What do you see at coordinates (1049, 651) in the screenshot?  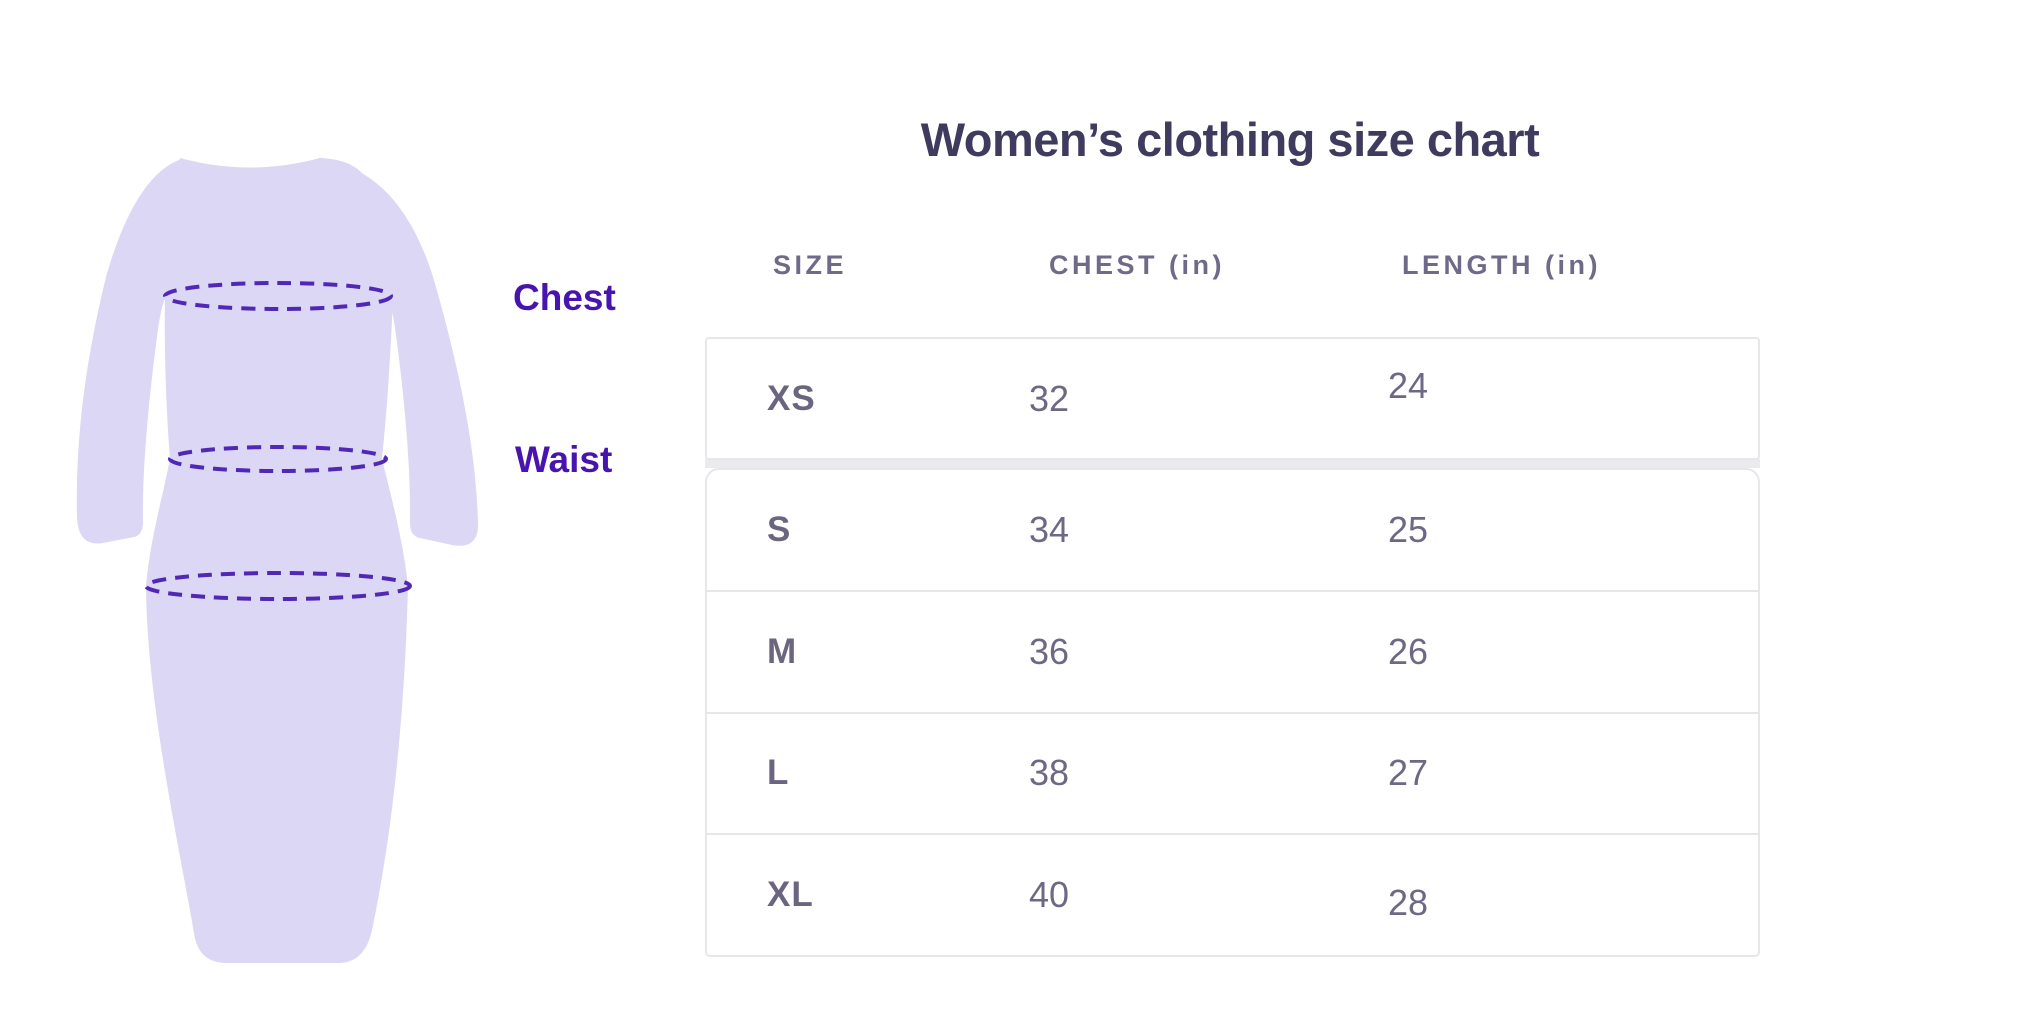 I see `chest-cell: 36` at bounding box center [1049, 651].